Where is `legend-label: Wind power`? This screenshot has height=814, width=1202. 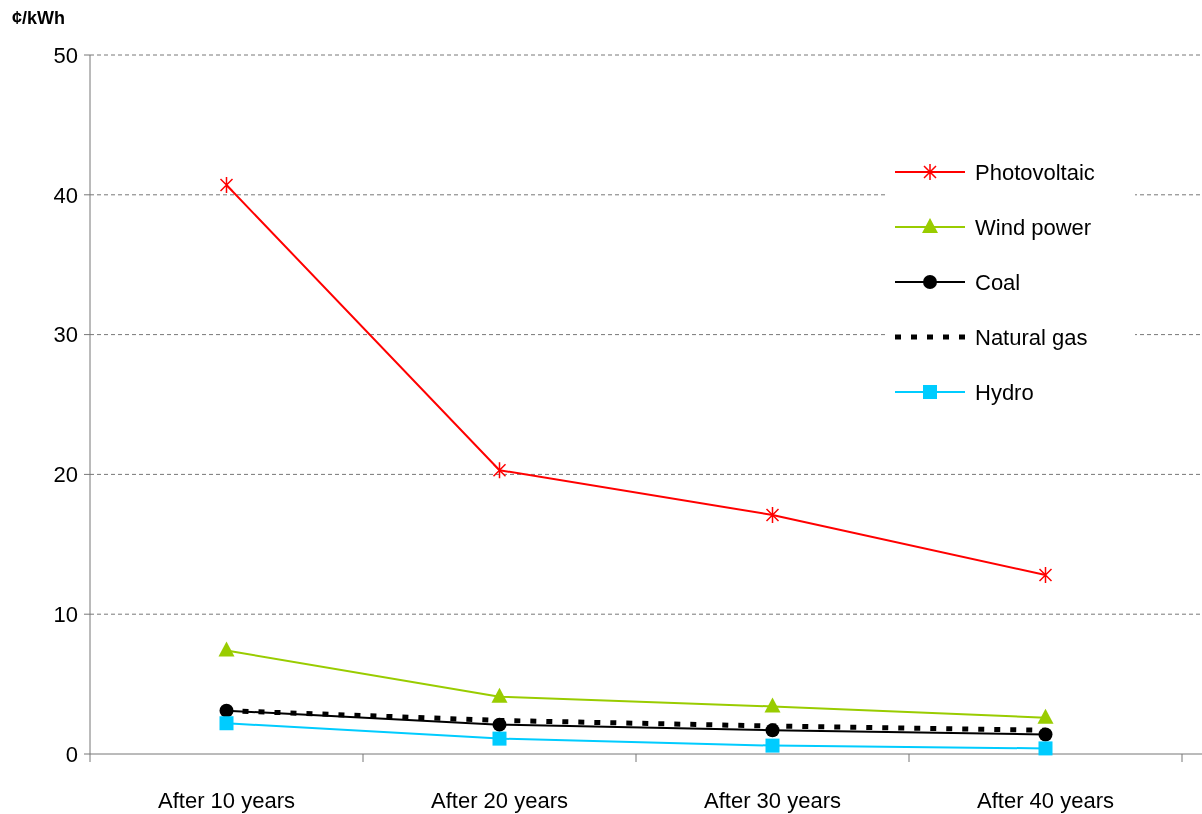 legend-label: Wind power is located at coordinates (1033, 227).